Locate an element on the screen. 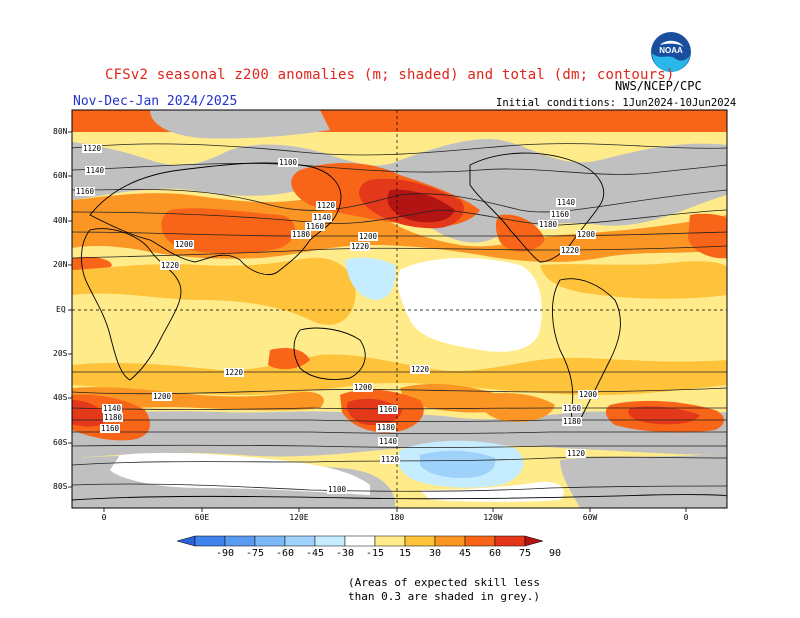 Image resolution: width=800 pixels, height=618 pixels. season-label: Nov-Dec-Jan 2024/2025 is located at coordinates (155, 101).